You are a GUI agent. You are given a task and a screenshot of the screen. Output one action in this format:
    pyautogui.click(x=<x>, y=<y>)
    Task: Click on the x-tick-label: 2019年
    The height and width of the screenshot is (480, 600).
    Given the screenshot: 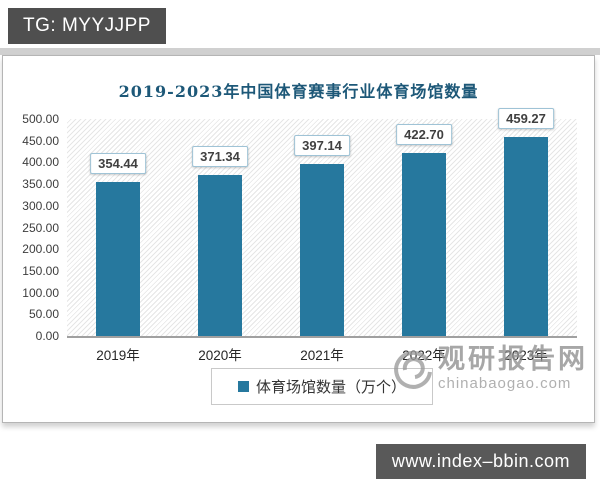 What is the action you would take?
    pyautogui.click(x=118, y=355)
    